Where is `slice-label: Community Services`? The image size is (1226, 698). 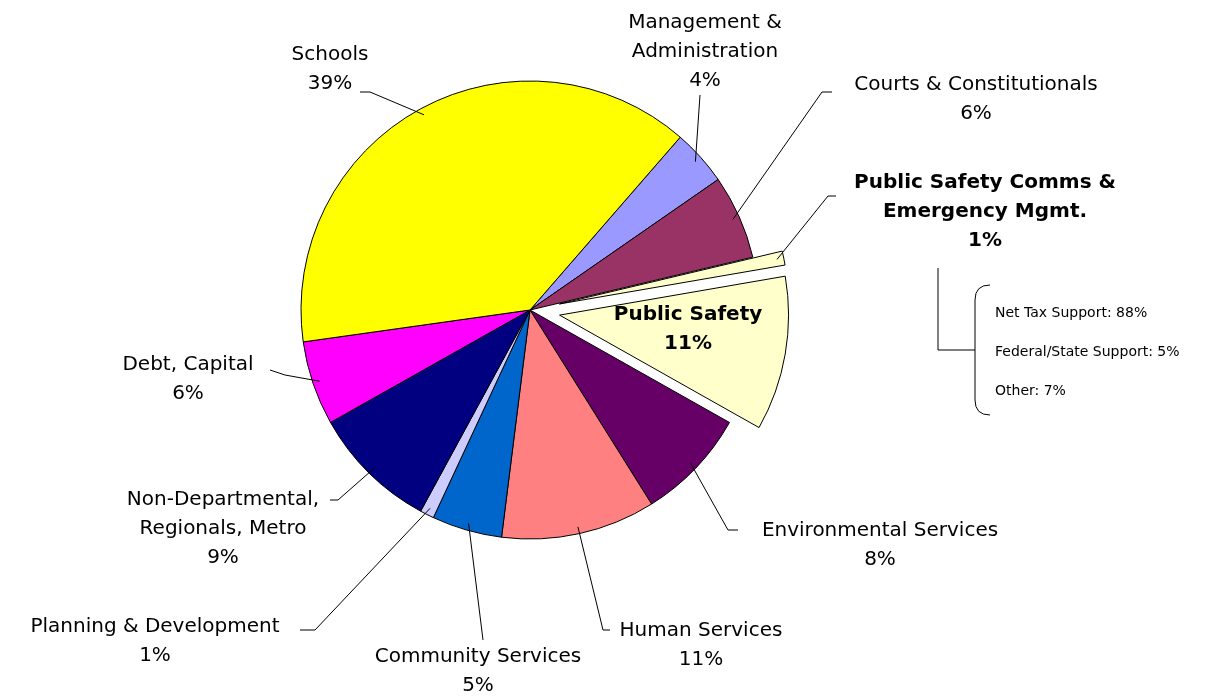
slice-label: Community Services is located at coordinates (478, 655).